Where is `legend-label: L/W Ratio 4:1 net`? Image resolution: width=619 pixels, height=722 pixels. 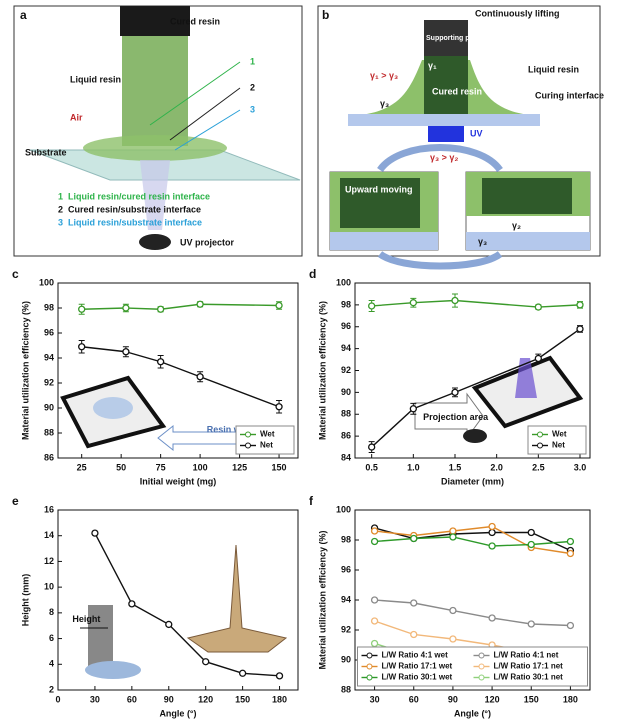 legend-label: L/W Ratio 4:1 net is located at coordinates (526, 655).